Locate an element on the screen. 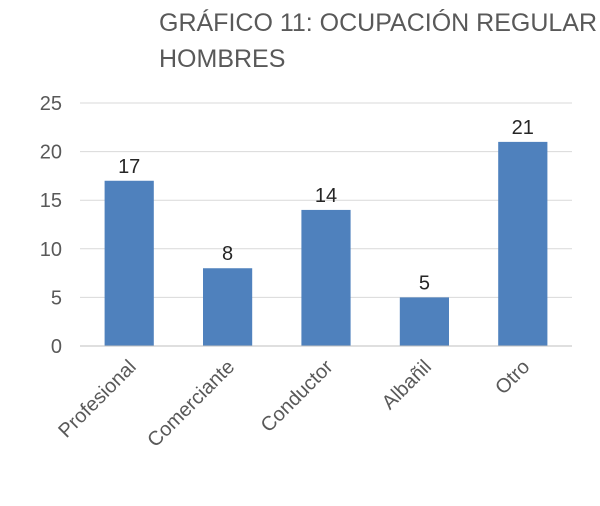 This screenshot has width=600, height=506. chart-title-line-1: GRÁFICO 11: OCUPACIÓN REGULAR is located at coordinates (378, 22).